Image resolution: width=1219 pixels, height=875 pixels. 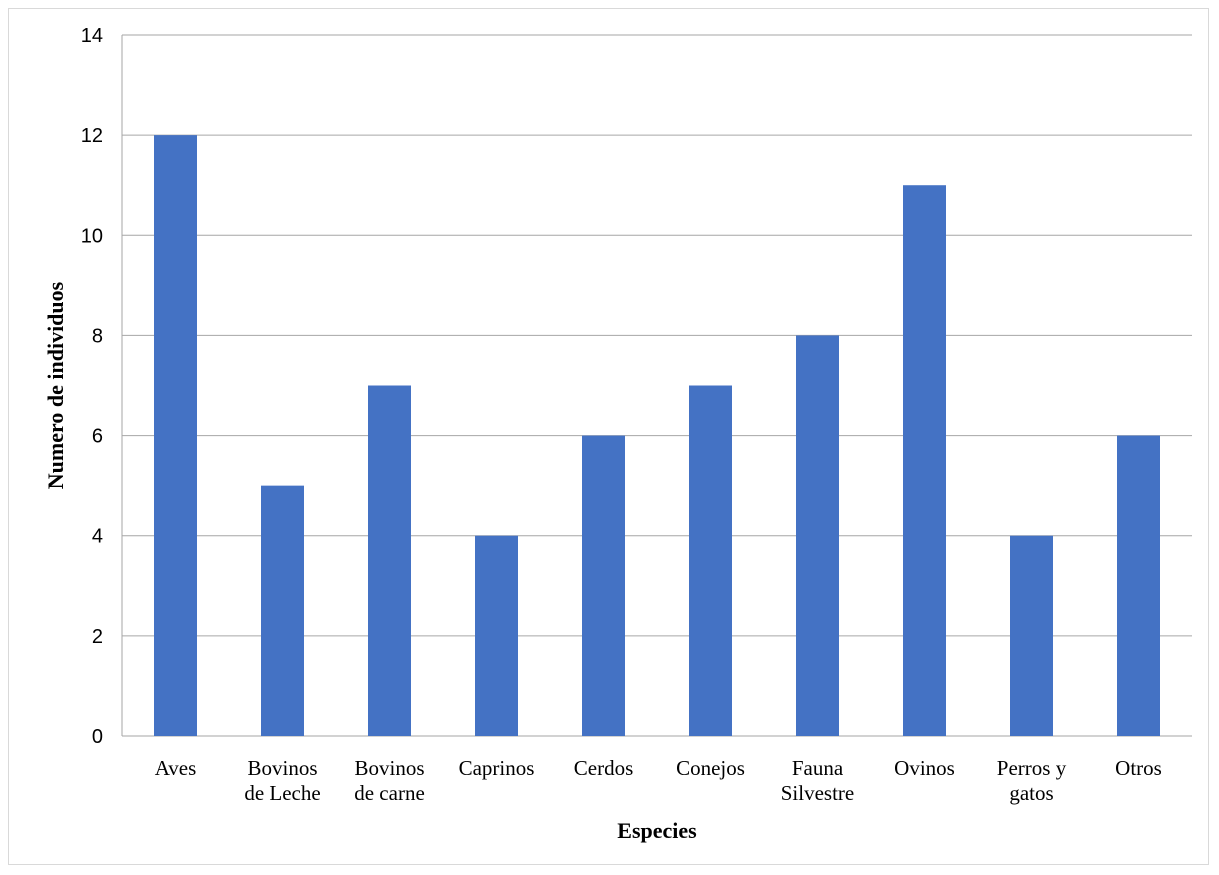 What do you see at coordinates (92, 236) in the screenshot?
I see `y-tick-label: 10` at bounding box center [92, 236].